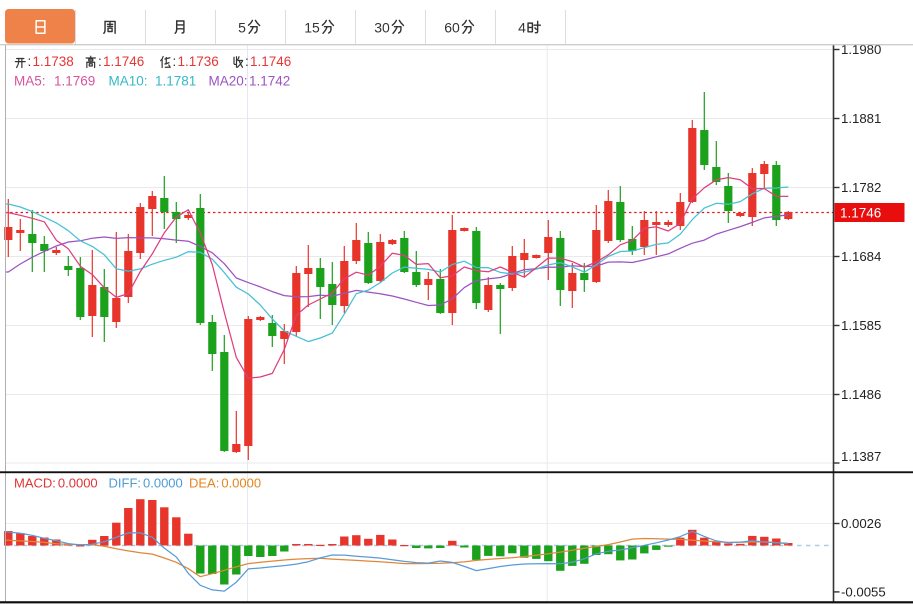 This screenshot has height=604, width=913. What do you see at coordinates (861, 256) in the screenshot?
I see `svg-text: 1.1684` at bounding box center [861, 256].